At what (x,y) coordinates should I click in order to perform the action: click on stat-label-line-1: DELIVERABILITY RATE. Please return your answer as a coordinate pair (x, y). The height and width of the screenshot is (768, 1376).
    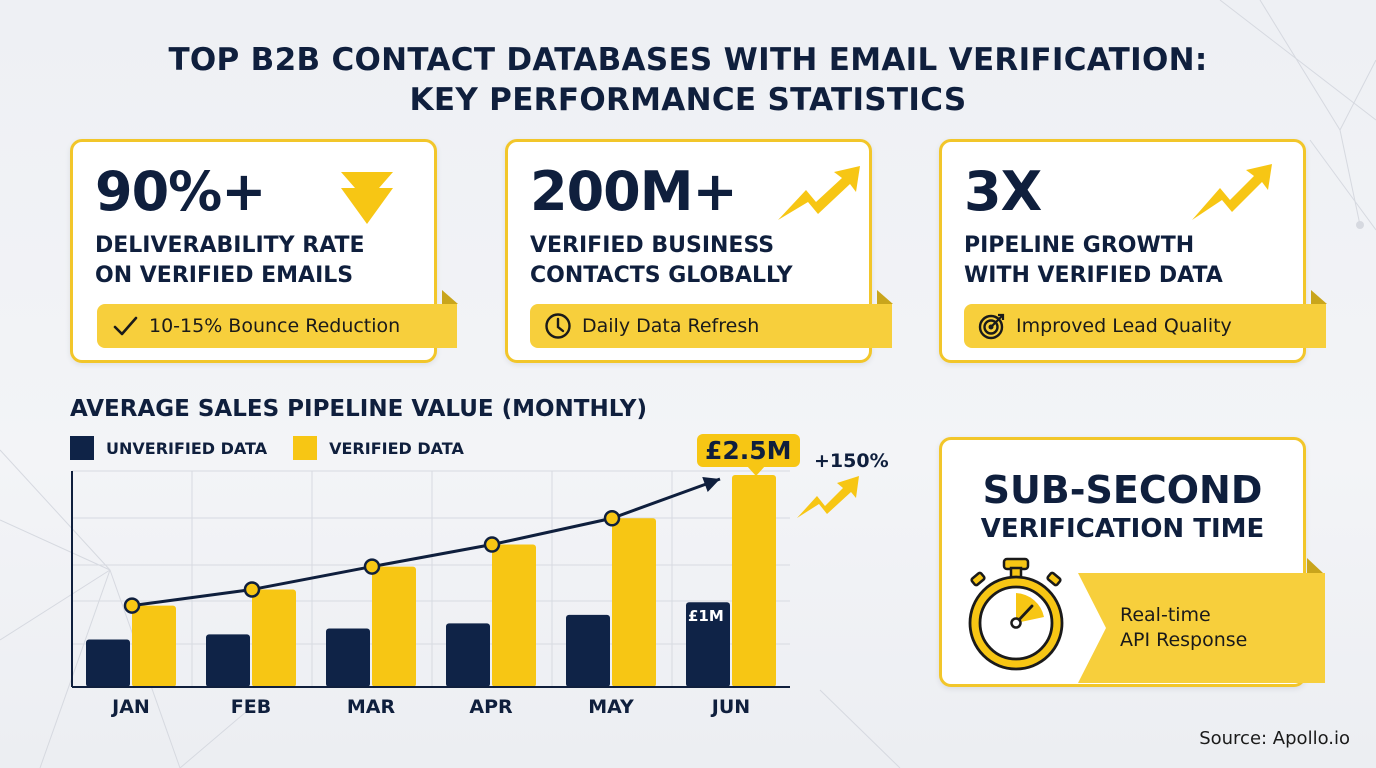
    Looking at the image, I should click on (230, 245).